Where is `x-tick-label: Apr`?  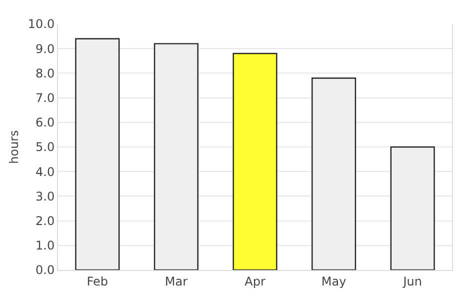 x-tick-label: Apr is located at coordinates (255, 281).